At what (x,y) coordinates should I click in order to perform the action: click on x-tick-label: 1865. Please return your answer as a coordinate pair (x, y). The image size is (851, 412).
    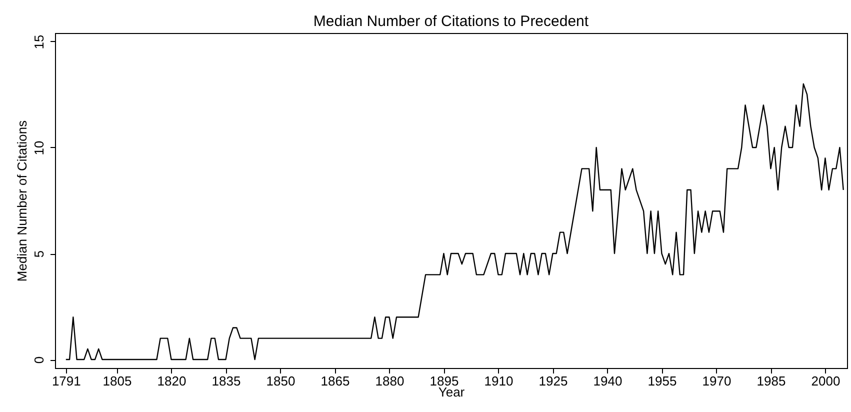
    Looking at the image, I should click on (335, 381).